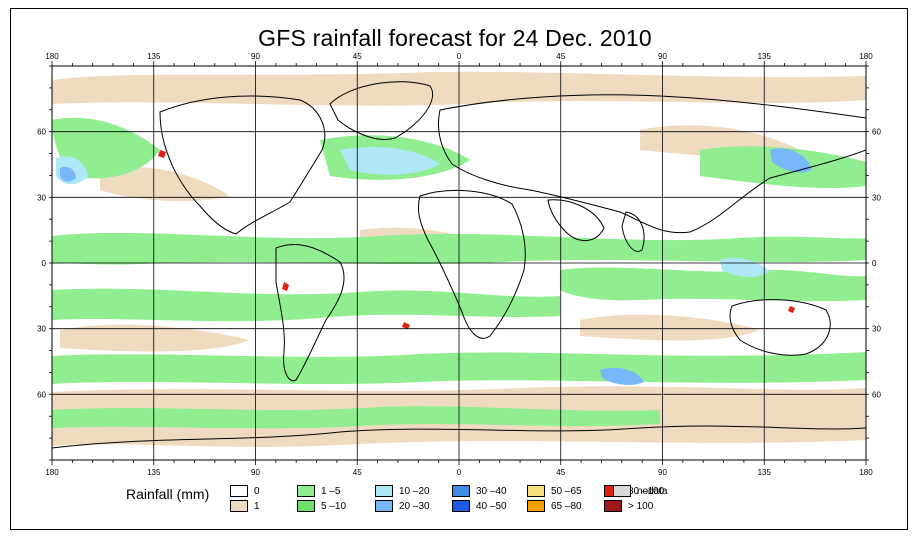 Image resolution: width=920 pixels, height=539 pixels. I want to click on legend-item: 20 –30, so click(402, 506).